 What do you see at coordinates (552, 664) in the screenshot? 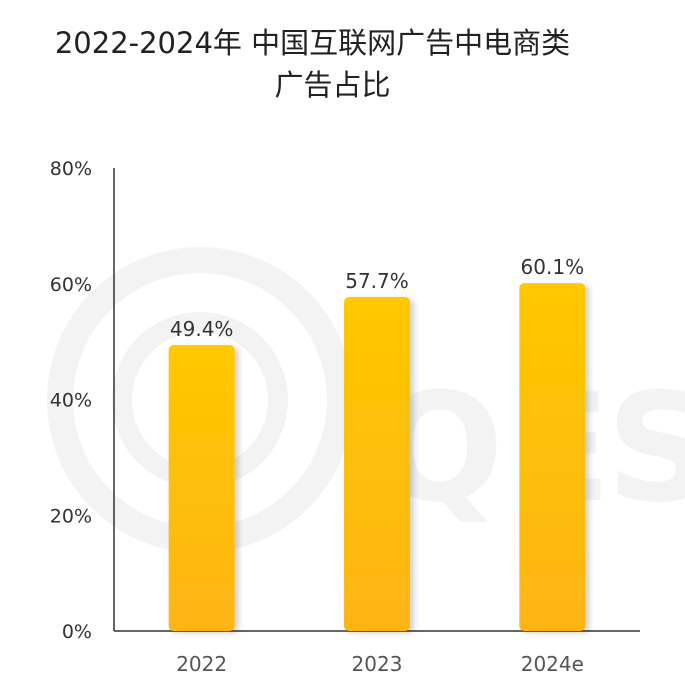
I see `x-tick-label: 2024e` at bounding box center [552, 664].